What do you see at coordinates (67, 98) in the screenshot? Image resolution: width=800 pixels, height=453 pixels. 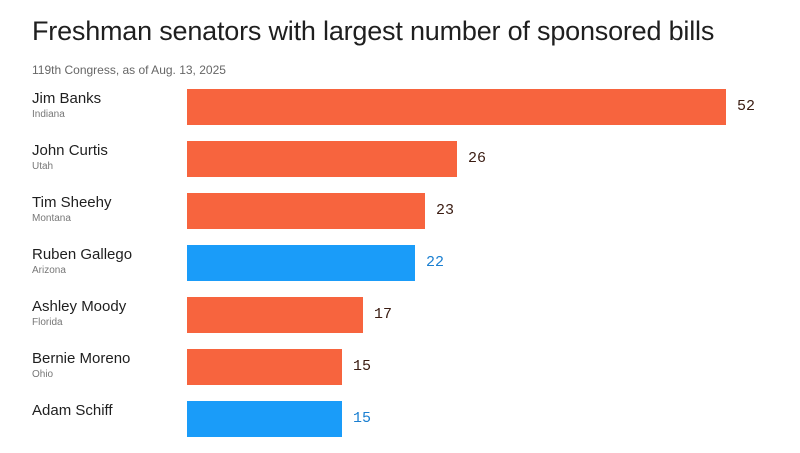 I see `senator-name: Jim Banks` at bounding box center [67, 98].